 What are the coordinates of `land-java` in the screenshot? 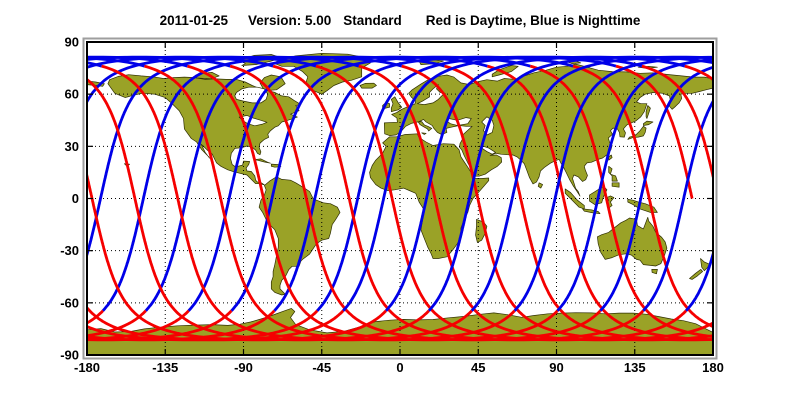 It's located at (591, 211).